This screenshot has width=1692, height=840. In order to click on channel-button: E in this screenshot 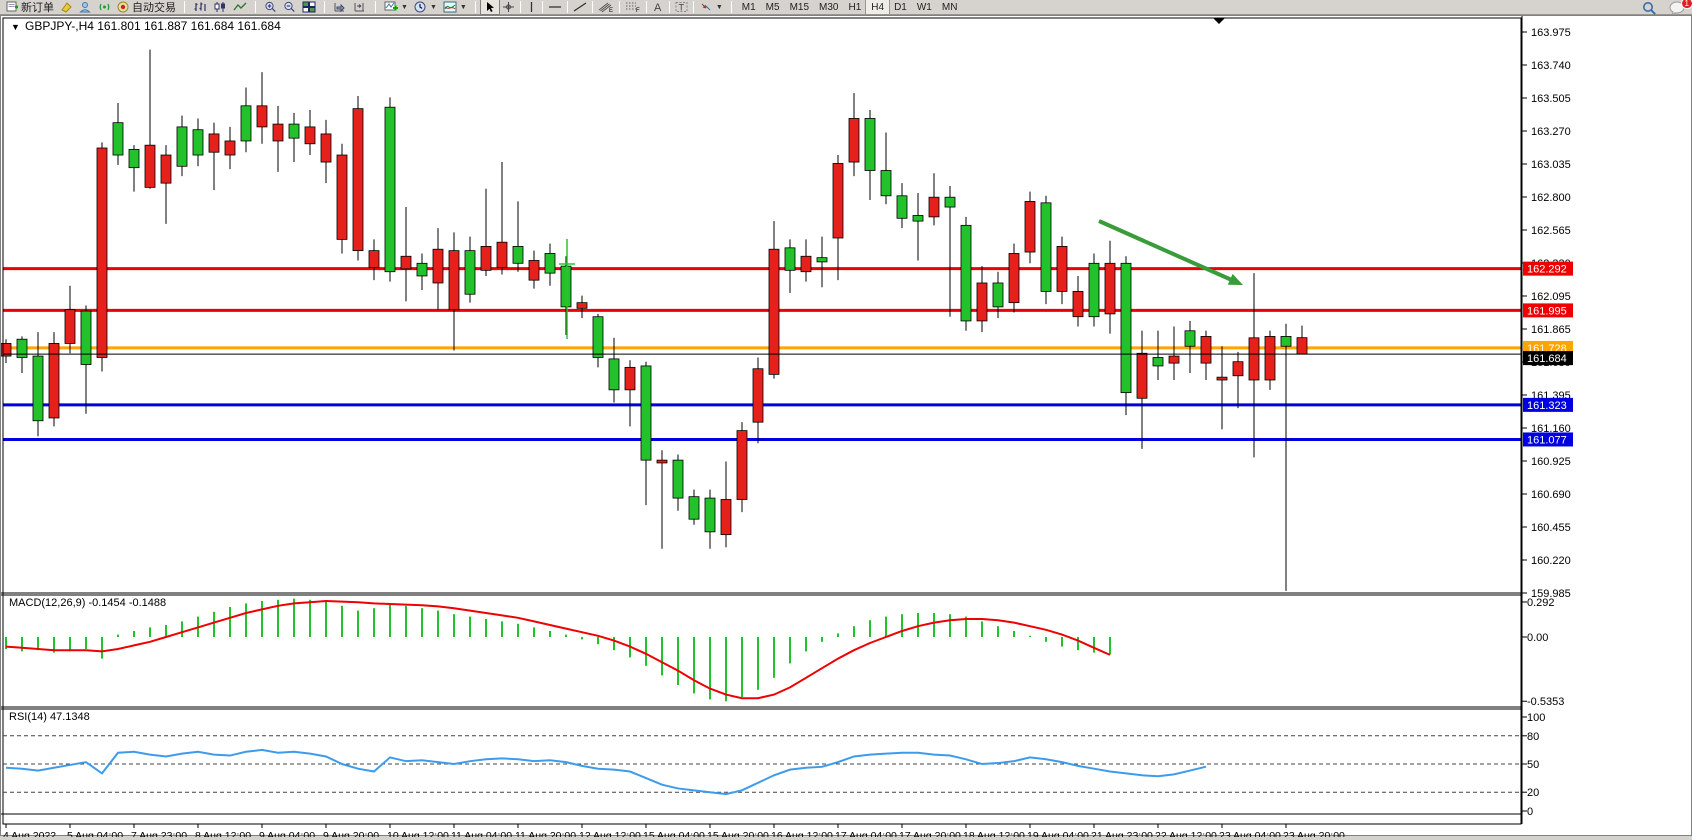, I will do `click(606, 7)`.